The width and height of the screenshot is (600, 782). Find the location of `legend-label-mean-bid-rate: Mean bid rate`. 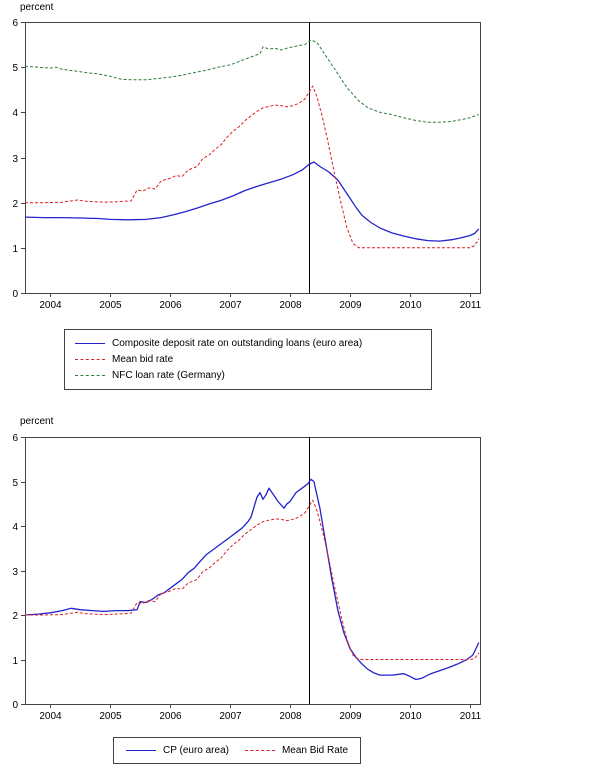

legend-label-mean-bid-rate: Mean bid rate is located at coordinates (143, 359).